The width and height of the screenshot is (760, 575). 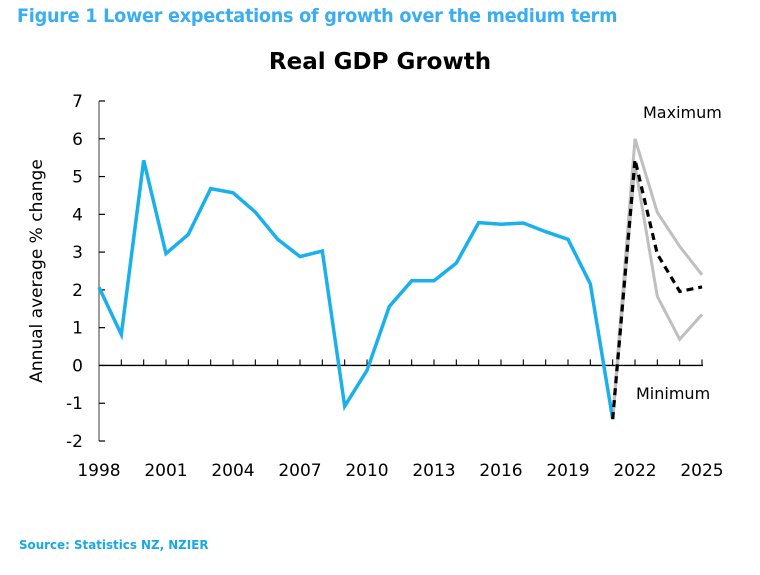 I want to click on x-tick-label: 1998, so click(x=98, y=471).